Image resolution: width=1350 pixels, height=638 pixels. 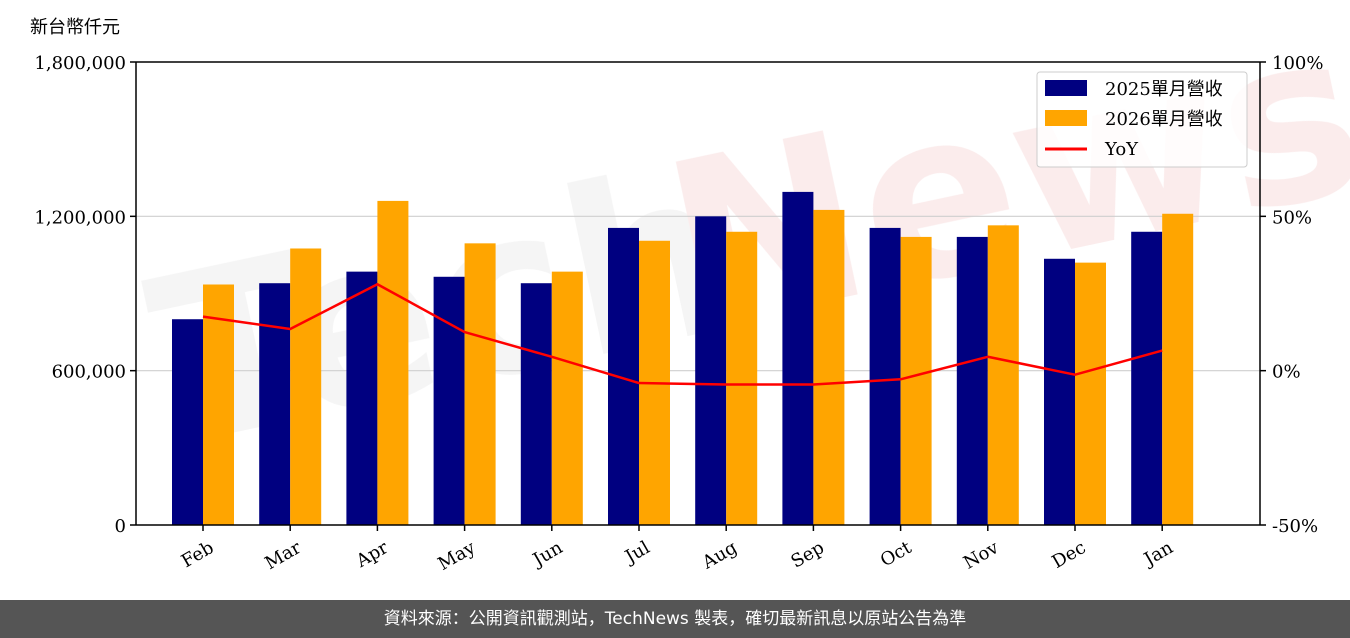 I want to click on left-tick-label: 0, so click(x=120, y=526).